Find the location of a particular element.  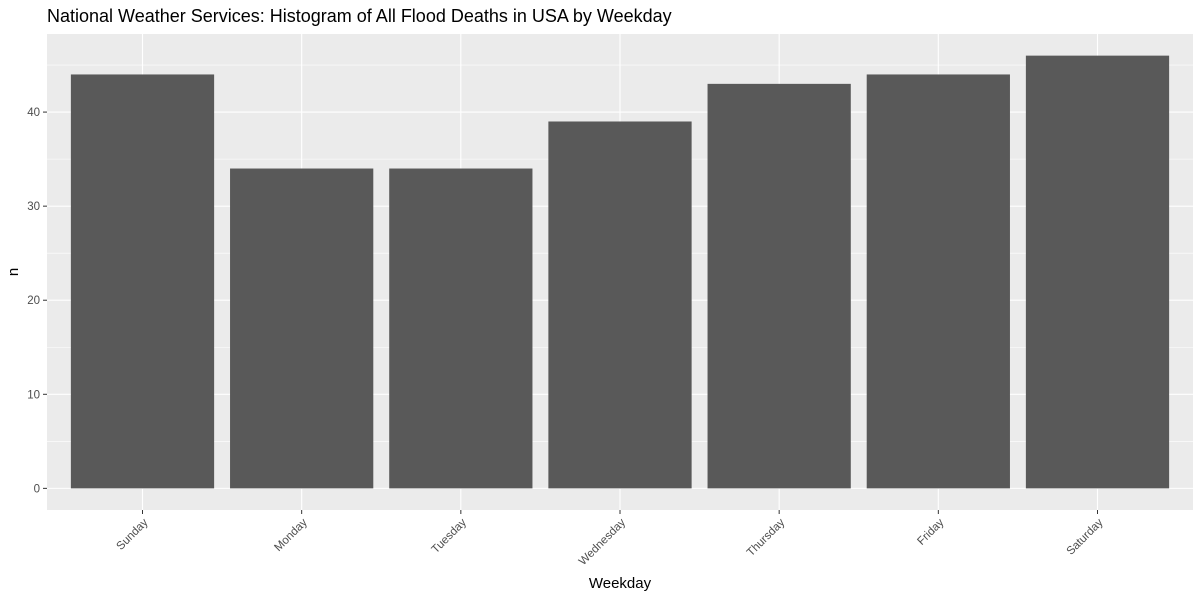

y-tick-label: 30 is located at coordinates (33, 207).